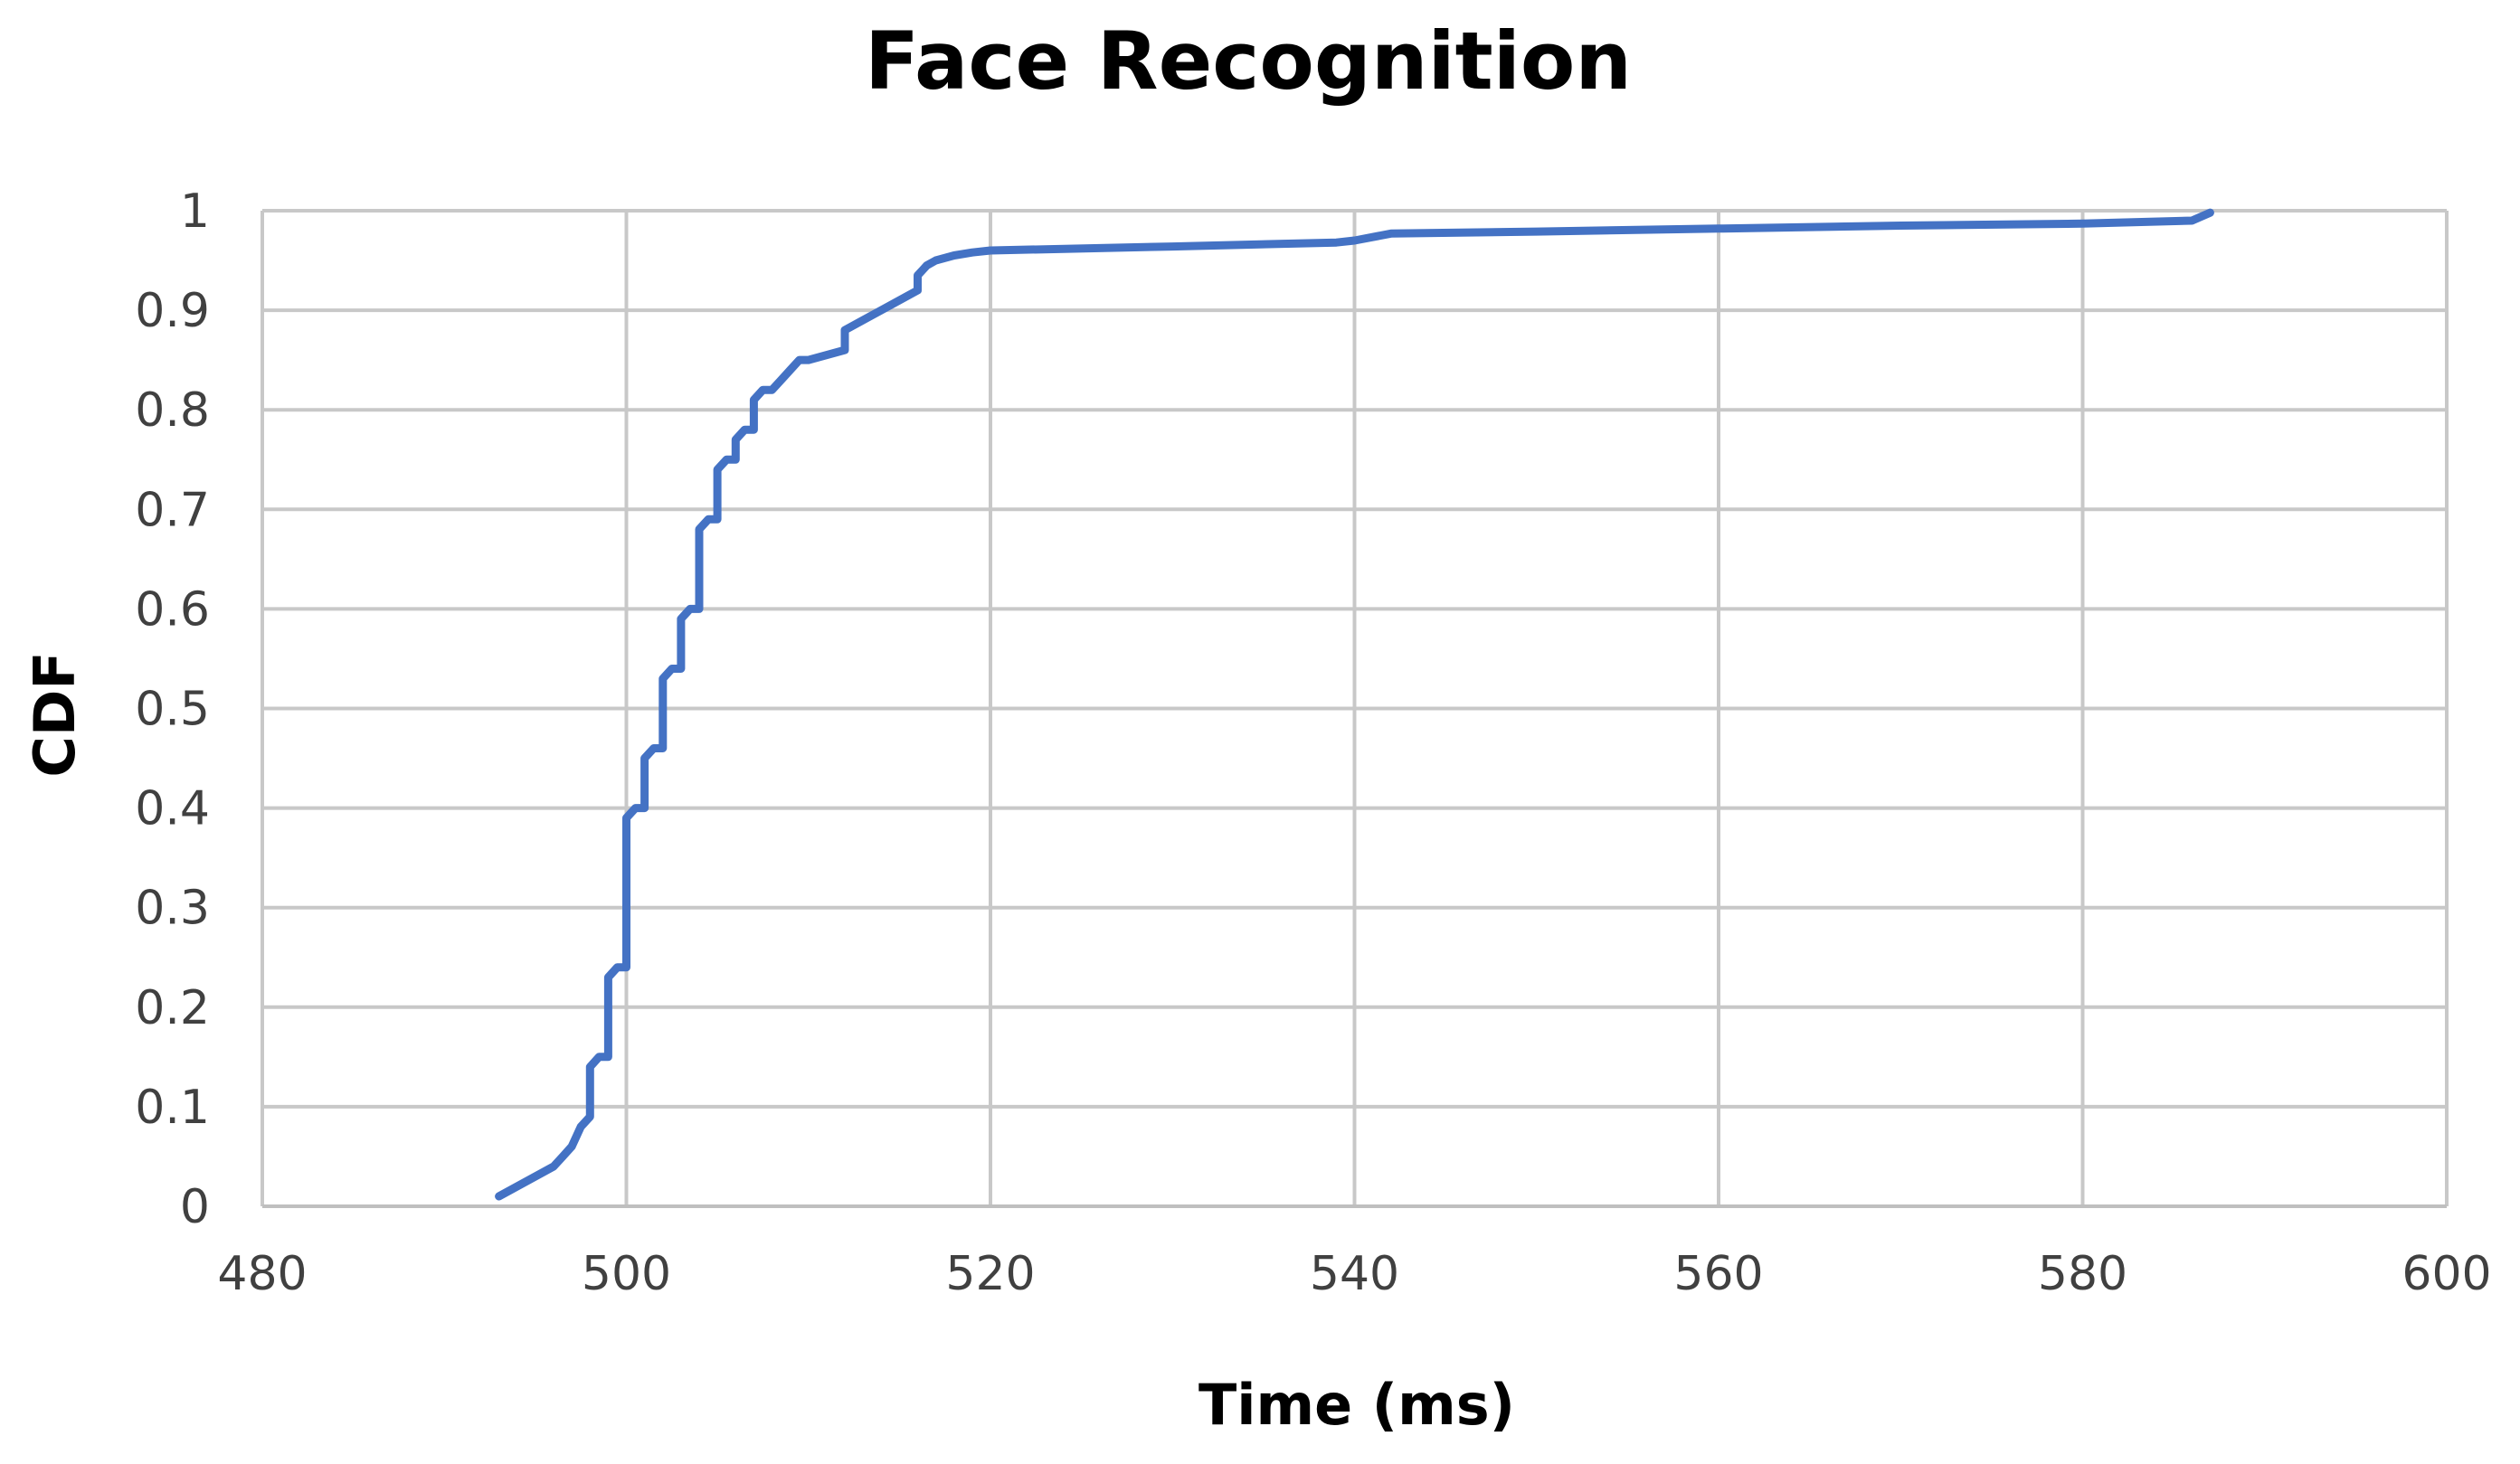 The width and height of the screenshot is (2520, 1464). What do you see at coordinates (173, 510) in the screenshot?
I see `y-tick-label: 0.7` at bounding box center [173, 510].